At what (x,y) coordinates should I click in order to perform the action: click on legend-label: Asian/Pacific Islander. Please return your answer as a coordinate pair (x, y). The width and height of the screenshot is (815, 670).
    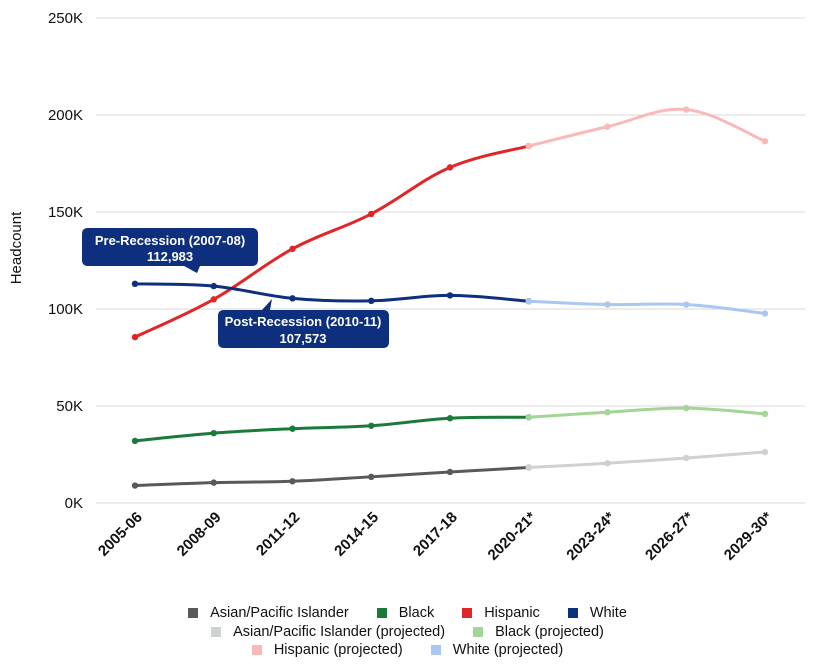
    Looking at the image, I should click on (279, 613).